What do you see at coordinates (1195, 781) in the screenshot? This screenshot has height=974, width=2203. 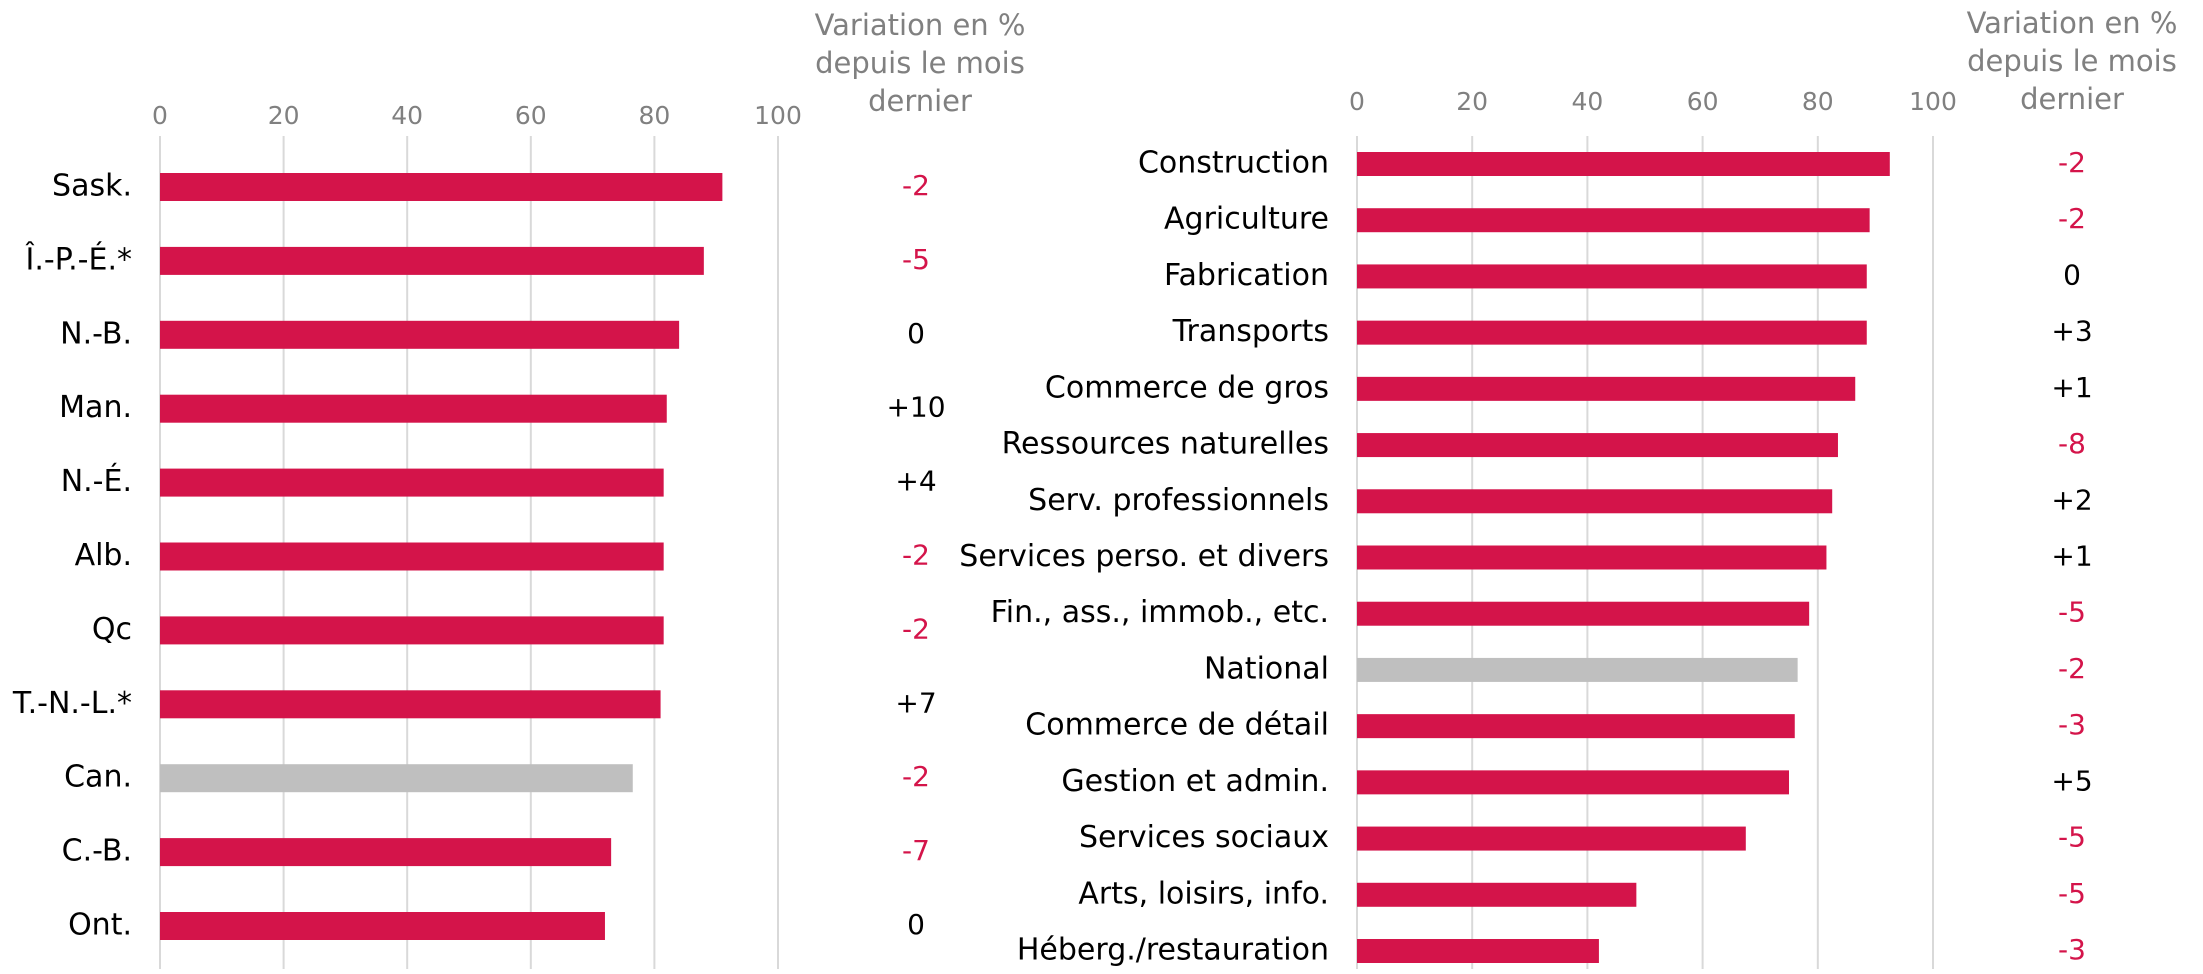 I see `category-label: Gestion et admin.` at bounding box center [1195, 781].